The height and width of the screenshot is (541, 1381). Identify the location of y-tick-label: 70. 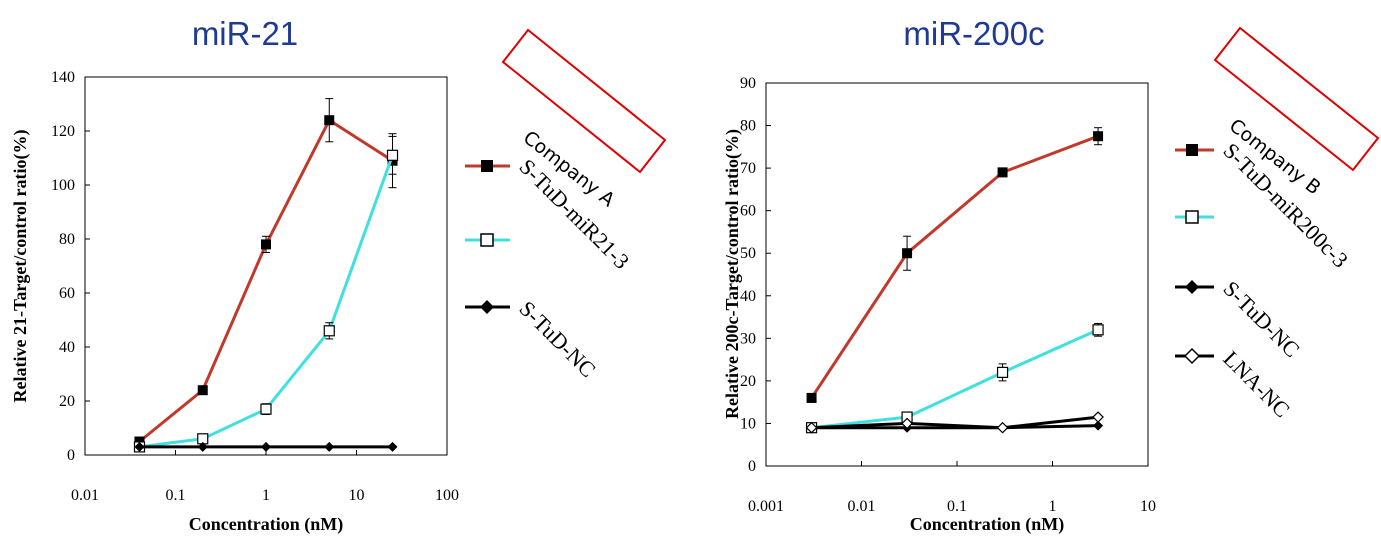
(748, 168).